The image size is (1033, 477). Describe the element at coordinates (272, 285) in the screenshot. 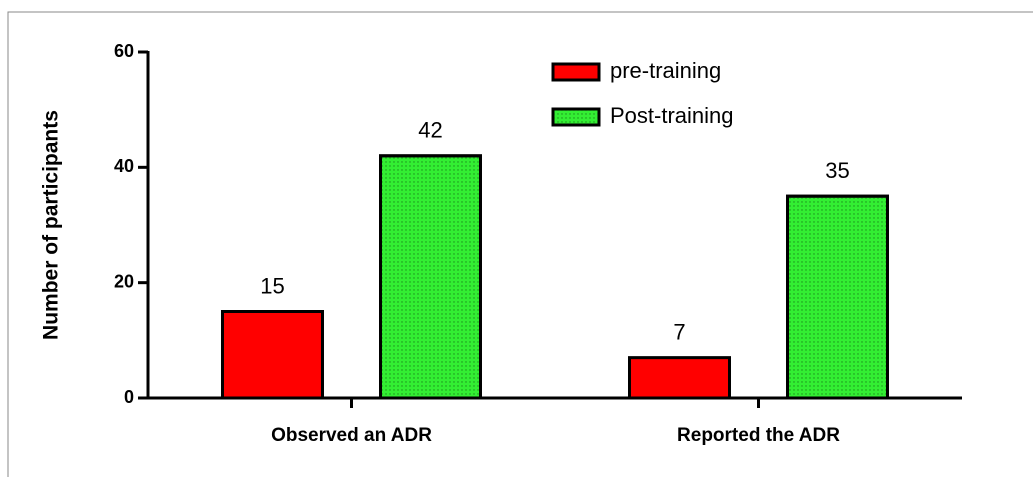

I see `data-label: 15` at that location.